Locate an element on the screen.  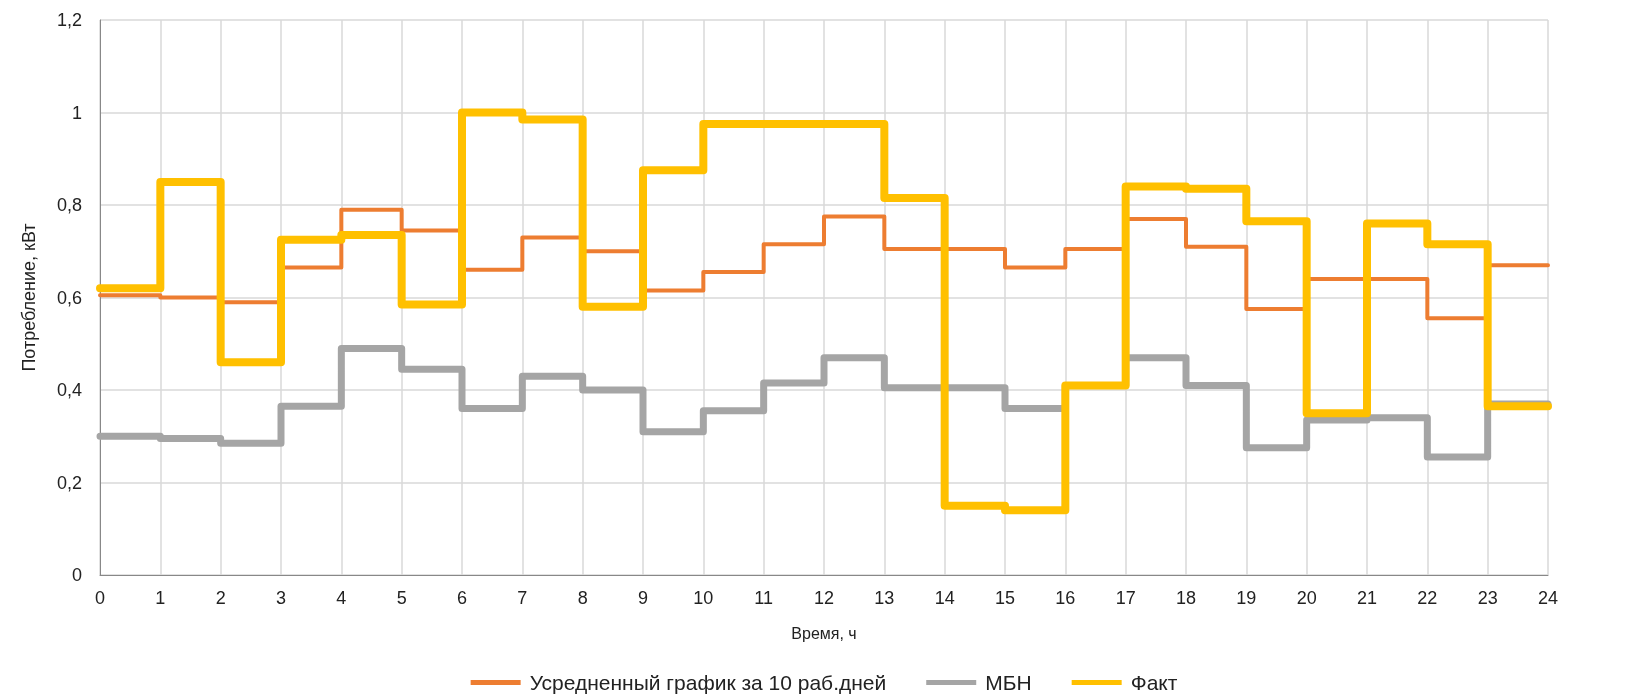
x-tick-label: 23 is located at coordinates (1487, 598).